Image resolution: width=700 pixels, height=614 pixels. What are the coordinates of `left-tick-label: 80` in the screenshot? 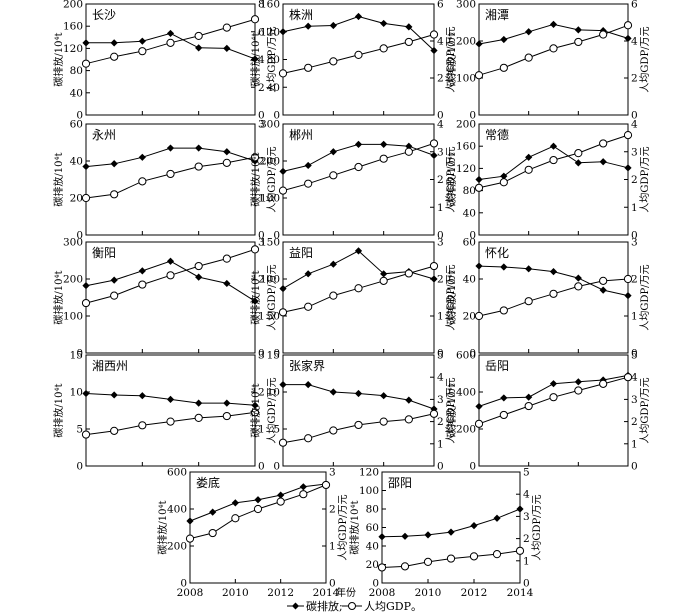 It's located at (372, 510).